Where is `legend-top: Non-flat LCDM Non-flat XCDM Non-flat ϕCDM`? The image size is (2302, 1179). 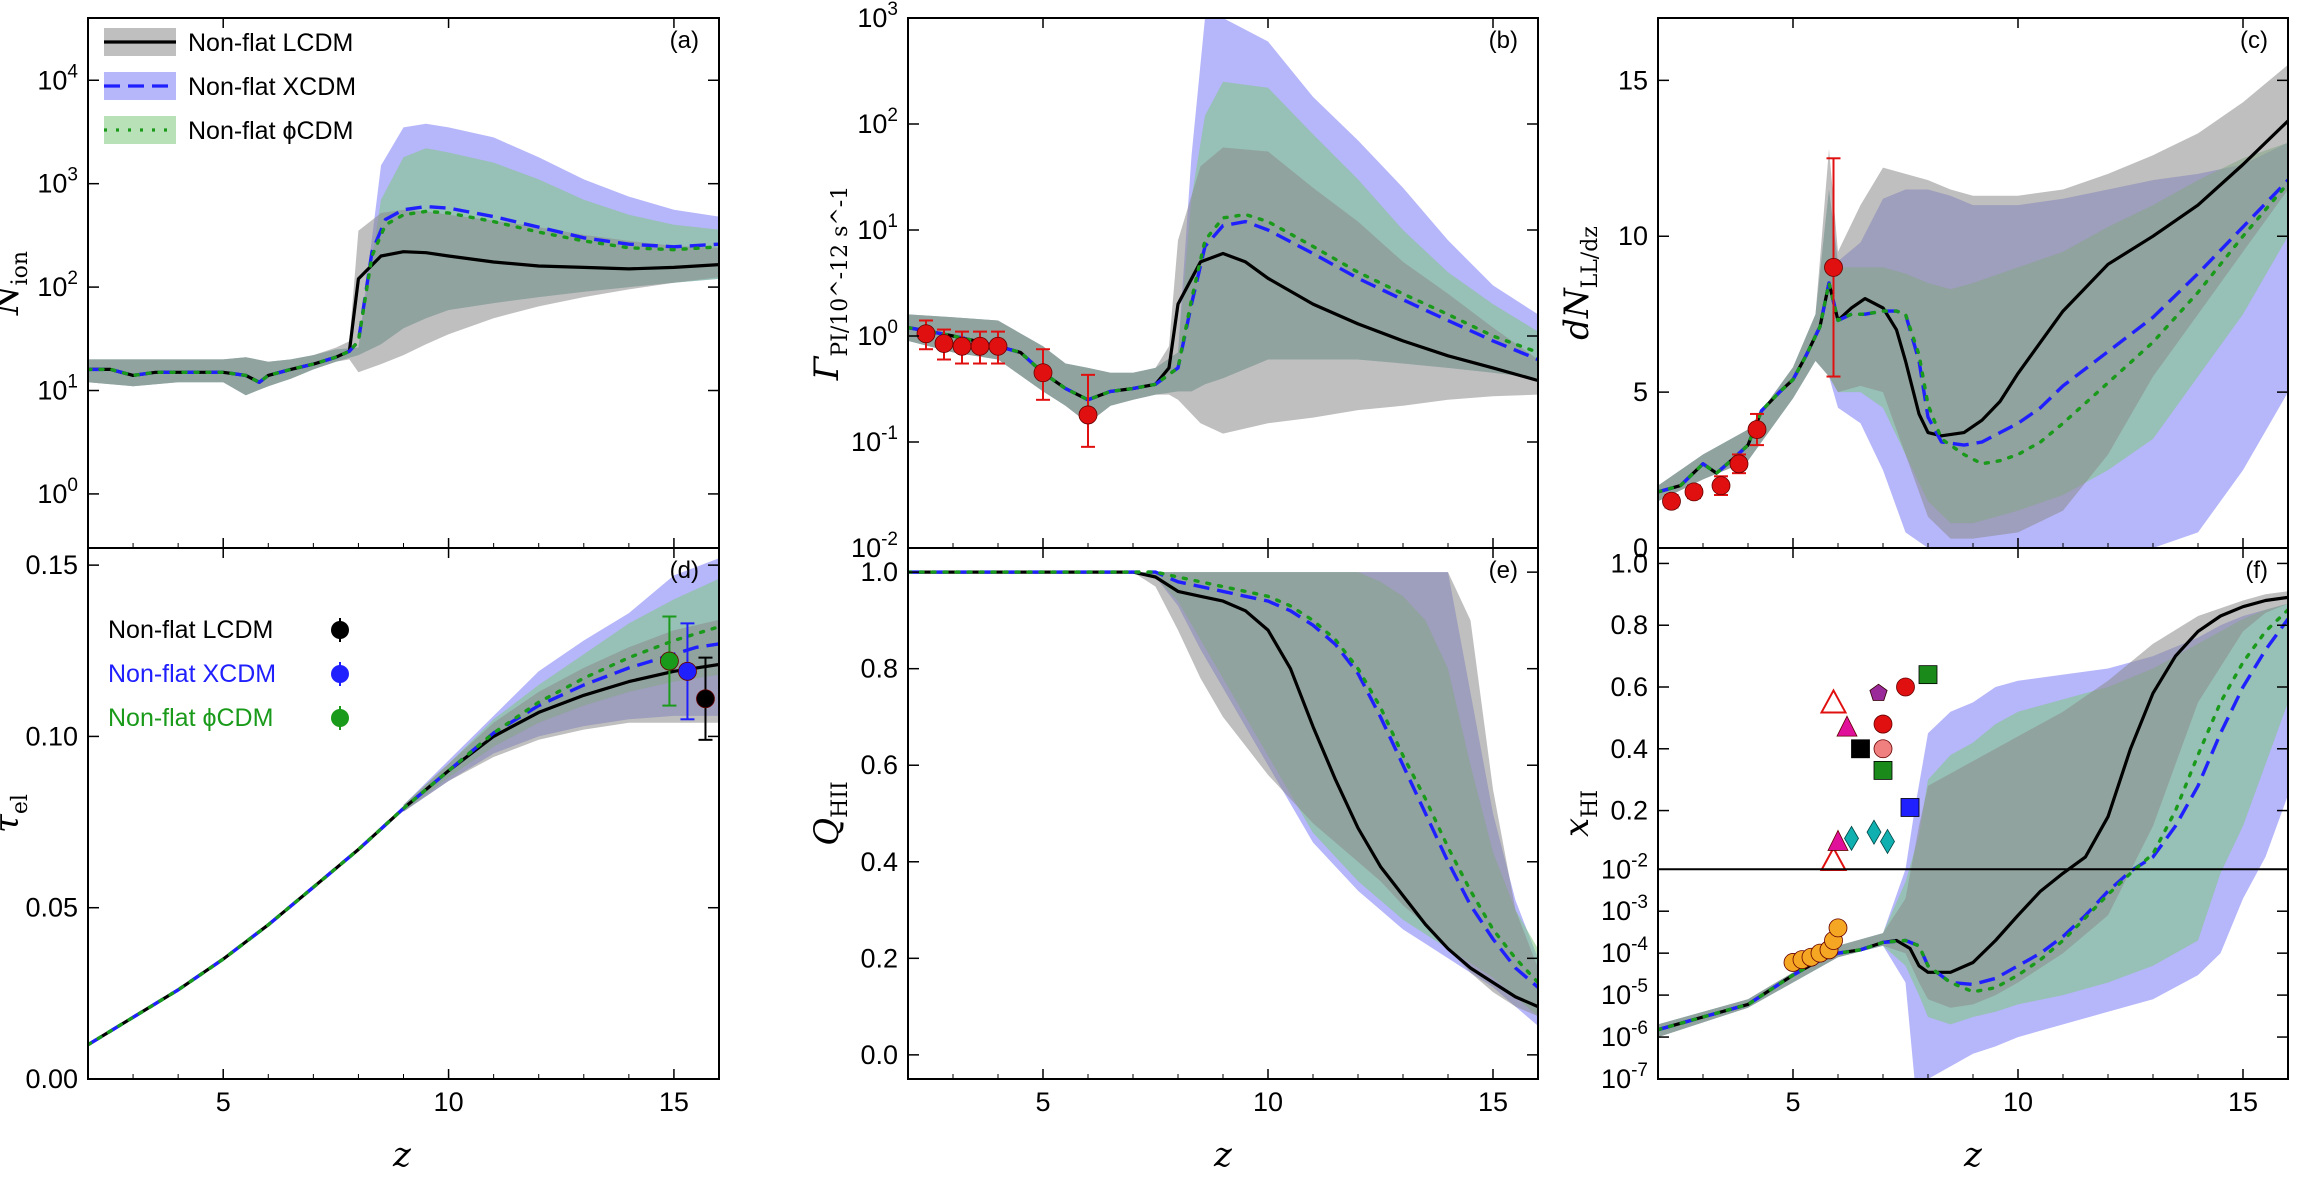
legend-top: Non-flat LCDM Non-flat XCDM Non-flat ϕCDM is located at coordinates (230, 86).